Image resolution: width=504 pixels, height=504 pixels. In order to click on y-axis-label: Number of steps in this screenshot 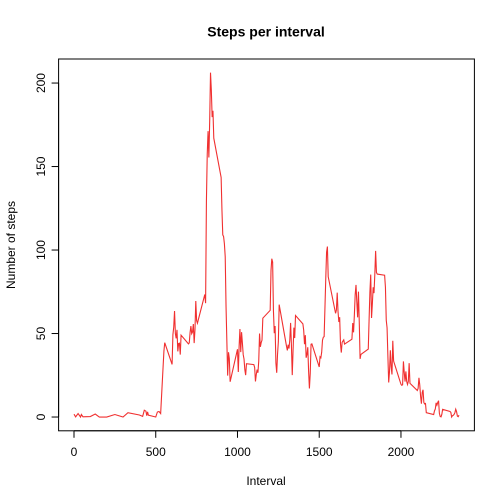, I will do `click(11, 245)`.